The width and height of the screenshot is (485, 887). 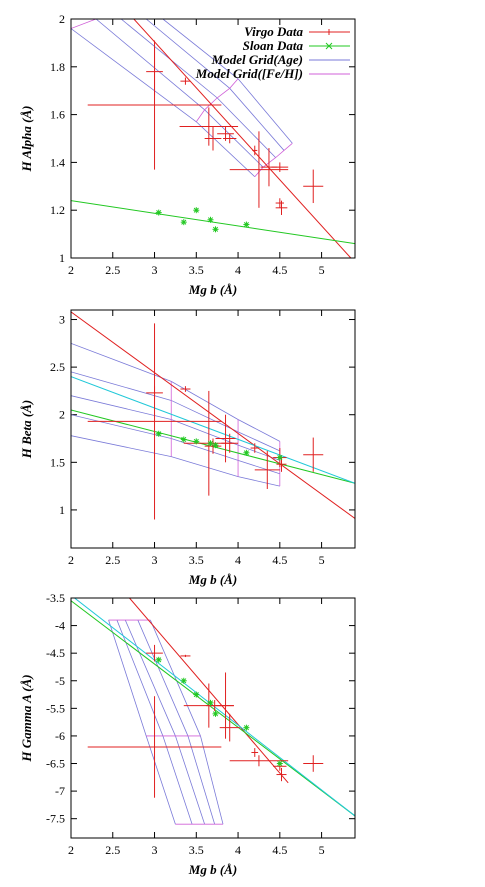 What do you see at coordinates (57, 115) in the screenshot?
I see `y-tick-label: 1.6` at bounding box center [57, 115].